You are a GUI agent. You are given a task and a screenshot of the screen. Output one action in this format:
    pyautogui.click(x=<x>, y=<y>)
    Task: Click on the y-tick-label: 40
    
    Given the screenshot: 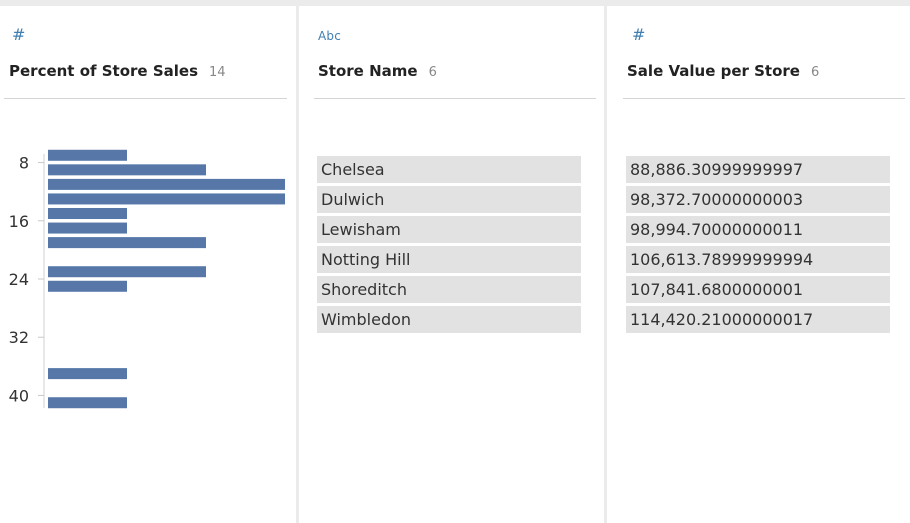 What is the action you would take?
    pyautogui.click(x=19, y=395)
    